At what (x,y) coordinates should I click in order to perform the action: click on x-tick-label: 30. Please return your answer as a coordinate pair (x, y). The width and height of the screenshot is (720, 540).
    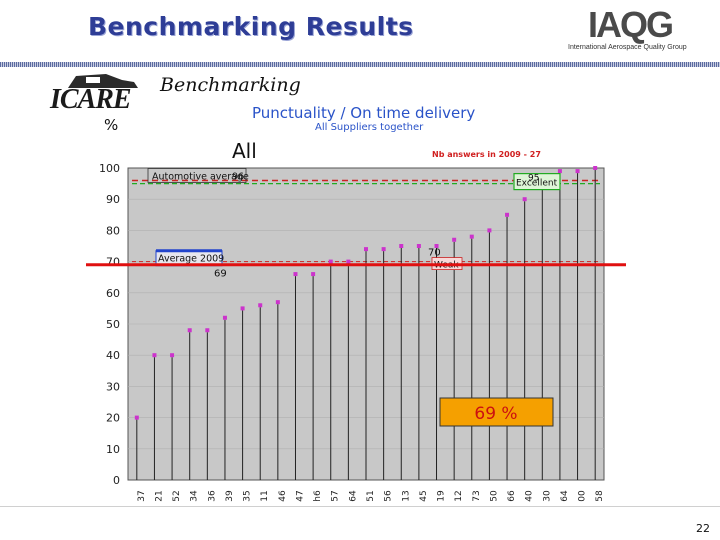
    Looking at the image, I should click on (547, 496).